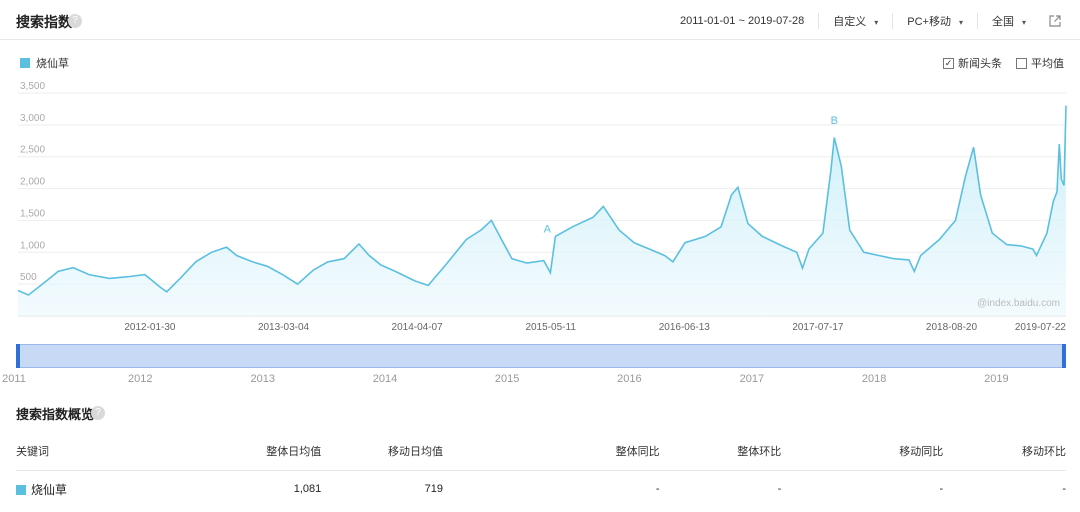 Image resolution: width=1080 pixels, height=512 pixels. I want to click on slider-year-label: 2013, so click(262, 379).